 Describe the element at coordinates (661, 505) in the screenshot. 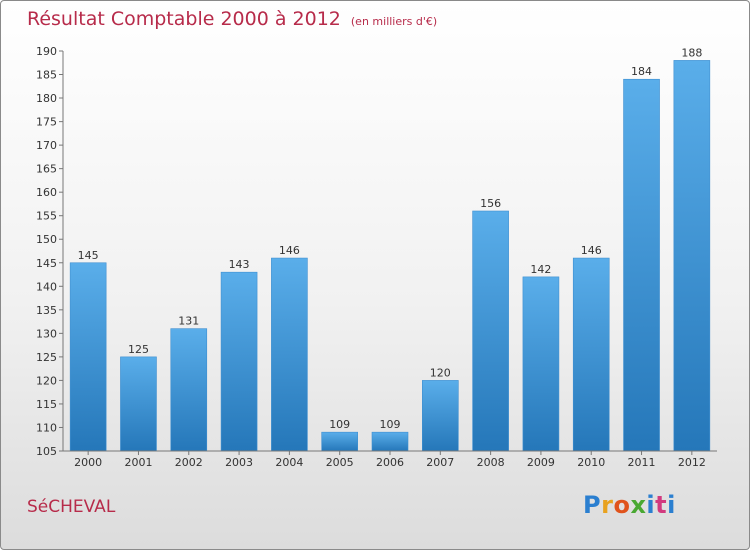

I see `logo-letter: t` at that location.